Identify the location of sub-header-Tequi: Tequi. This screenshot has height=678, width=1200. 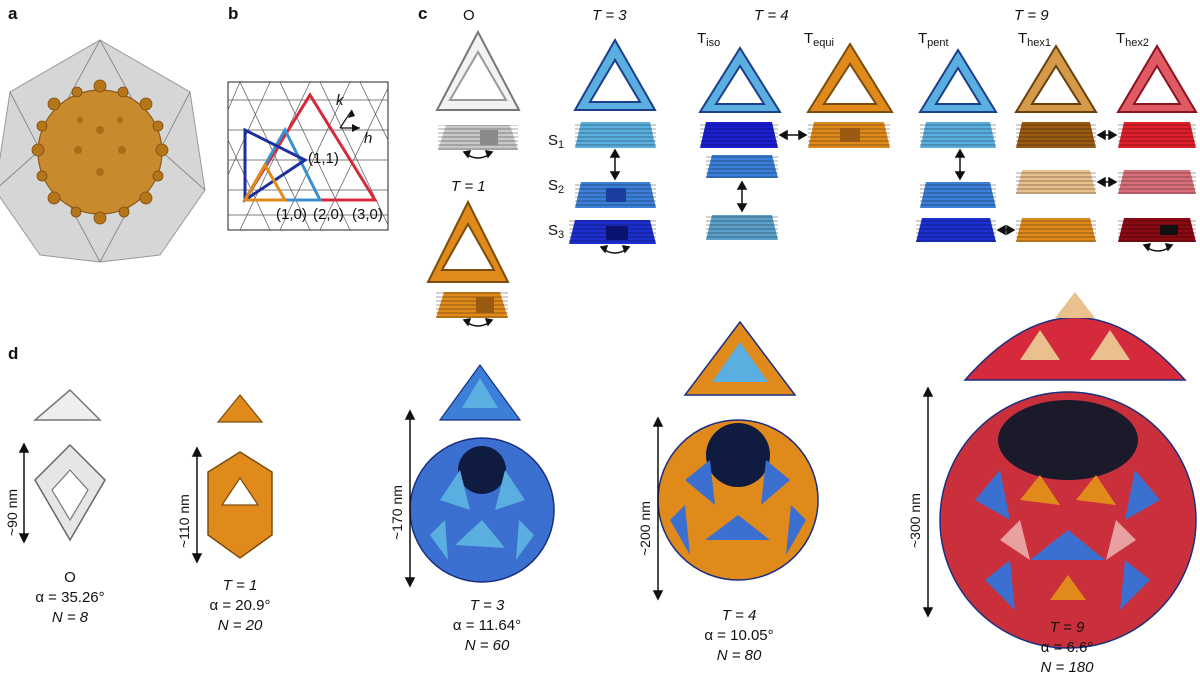
(819, 39).